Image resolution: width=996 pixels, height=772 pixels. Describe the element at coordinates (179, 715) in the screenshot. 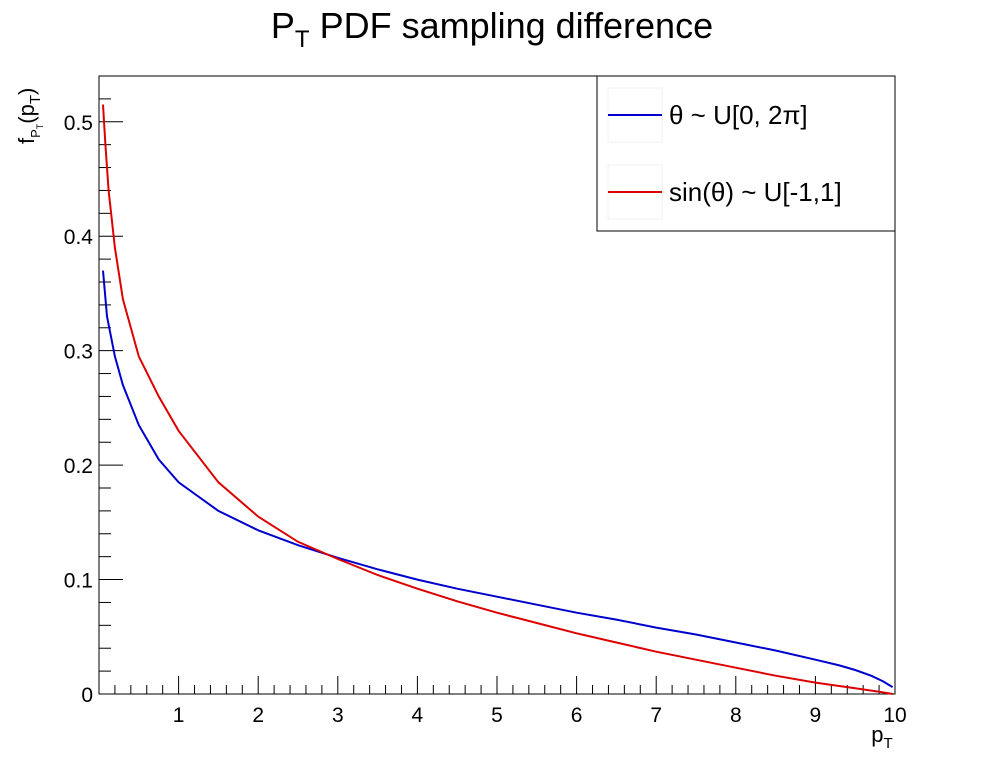

I see `x-tick-label: 1` at that location.